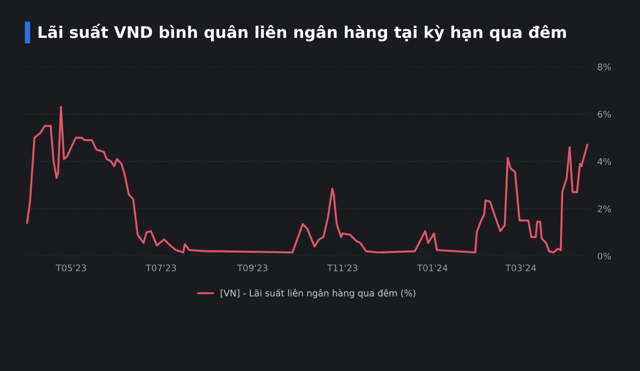  What do you see at coordinates (604, 67) in the screenshot?
I see `y-tick-label: 8%` at bounding box center [604, 67].